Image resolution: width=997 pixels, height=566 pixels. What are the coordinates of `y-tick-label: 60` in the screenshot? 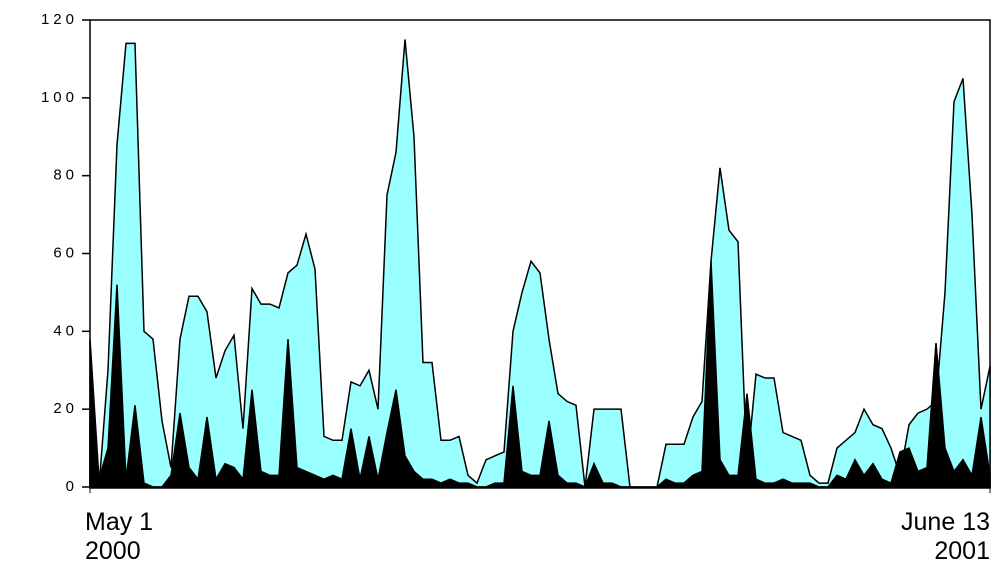 It's located at (65, 252).